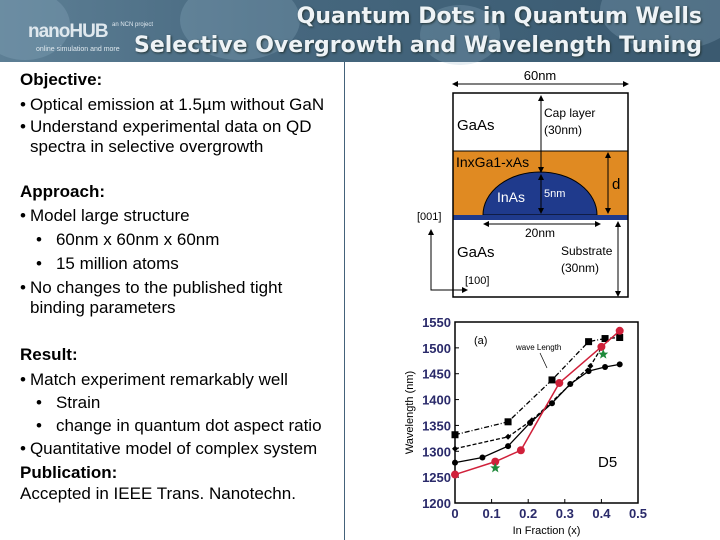 The width and height of the screenshot is (720, 540). What do you see at coordinates (569, 113) in the screenshot?
I see `cap-layer-label: Cap layer` at bounding box center [569, 113].